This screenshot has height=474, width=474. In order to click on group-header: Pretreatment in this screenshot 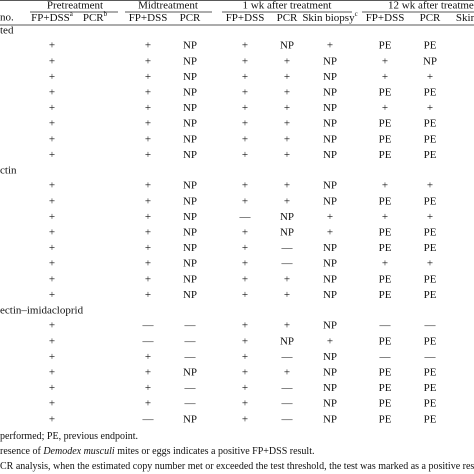, I will do `click(75, 6)`.